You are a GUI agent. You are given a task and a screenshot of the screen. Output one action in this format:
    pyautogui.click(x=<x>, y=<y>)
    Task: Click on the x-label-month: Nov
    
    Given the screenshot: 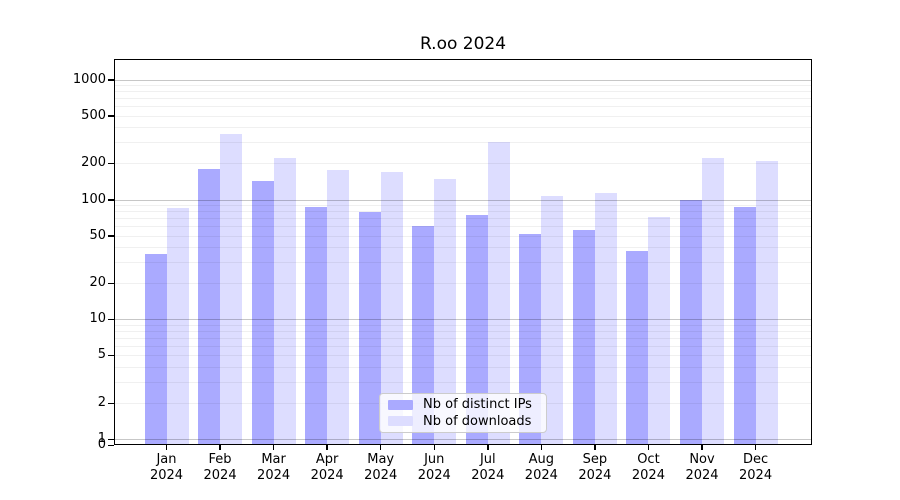 What is the action you would take?
    pyautogui.click(x=702, y=459)
    